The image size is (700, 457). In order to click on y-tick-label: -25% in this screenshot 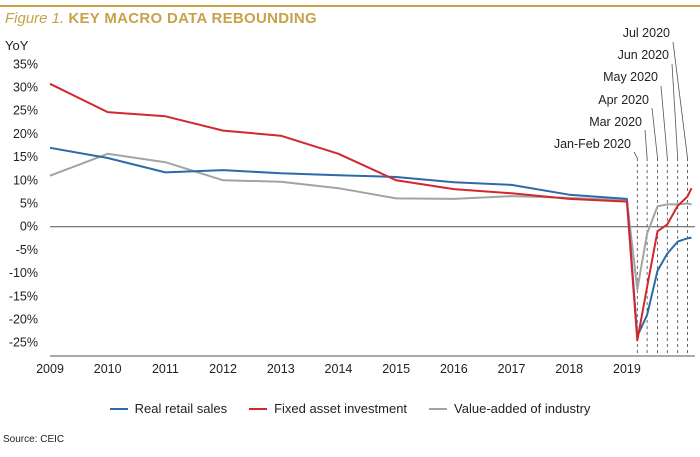, I will do `click(23, 343)`.